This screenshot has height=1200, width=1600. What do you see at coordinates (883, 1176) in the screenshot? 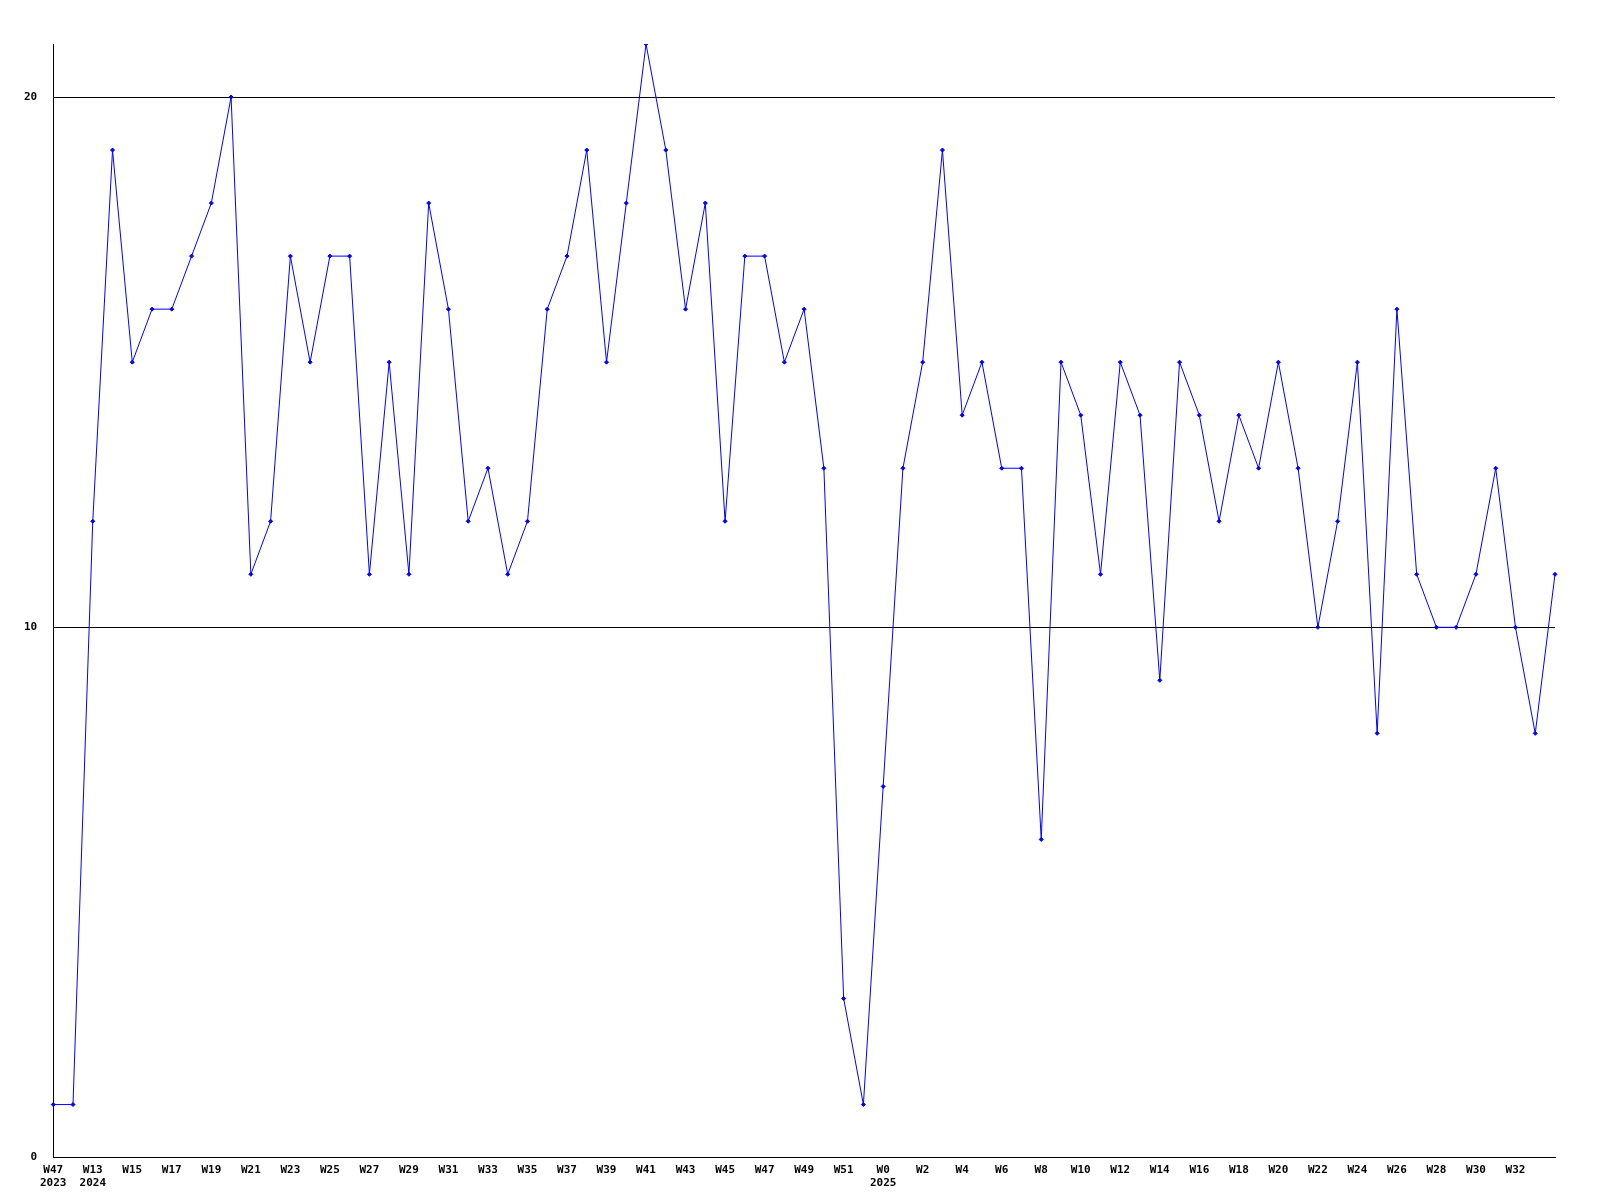
I see `x-tick-label: W0 2025` at bounding box center [883, 1176].